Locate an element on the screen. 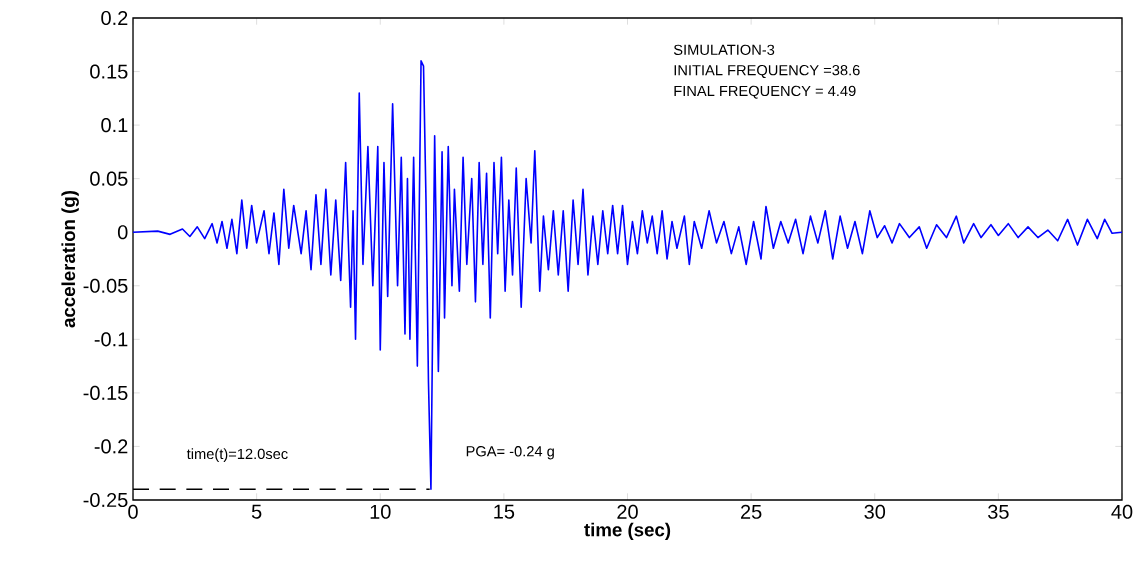 This screenshot has width=1143, height=564. x-tick-label: 40 is located at coordinates (1122, 511).